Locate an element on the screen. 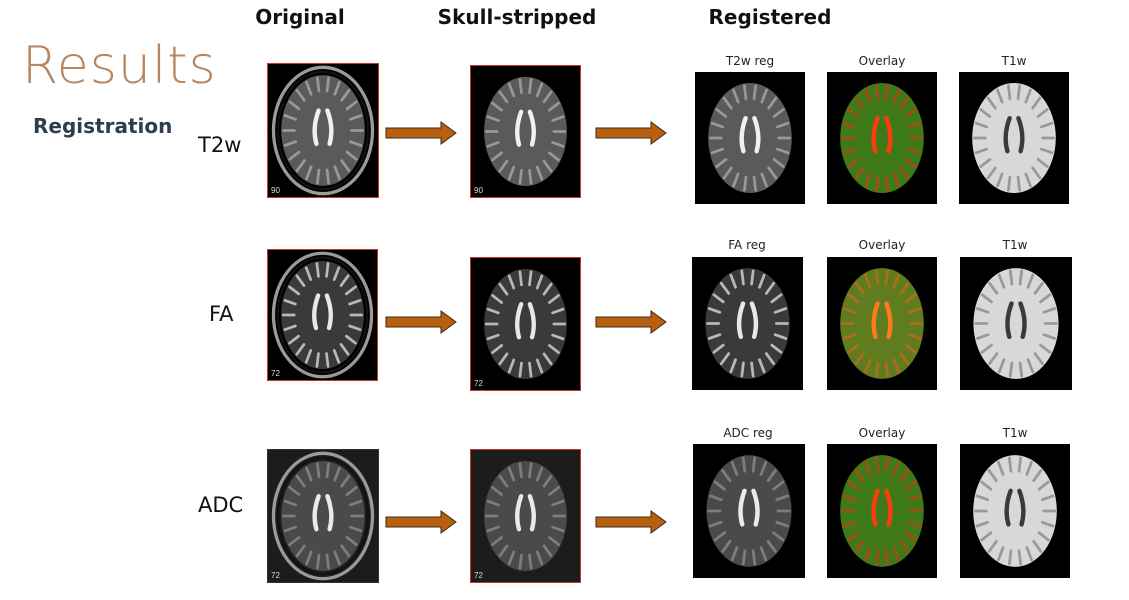 The height and width of the screenshot is (600, 1129). skull-stripped-image-t2w: 90 is located at coordinates (525, 131).